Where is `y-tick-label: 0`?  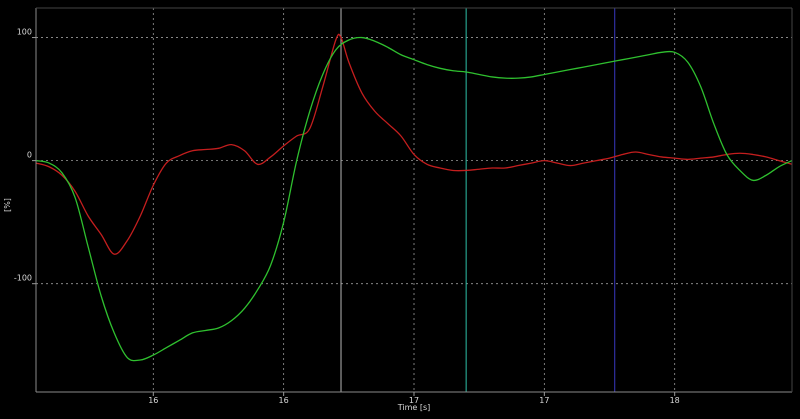 y-tick-label: 0 is located at coordinates (29, 155).